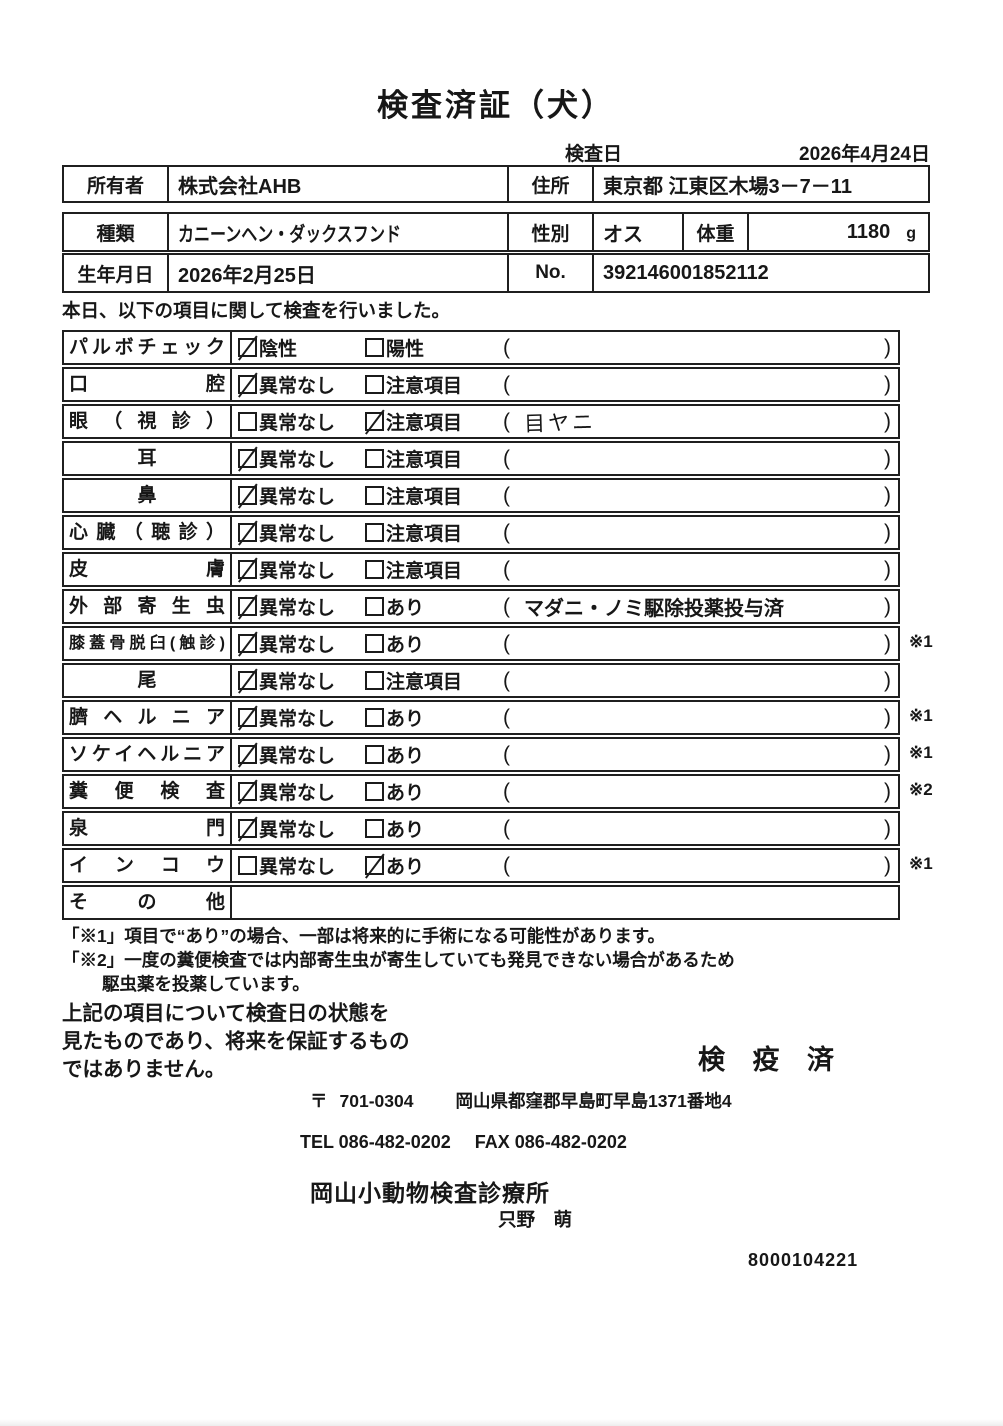 This screenshot has width=1003, height=1426. I want to click on quarantine-stamp: 検 疫 済, so click(771, 1060).